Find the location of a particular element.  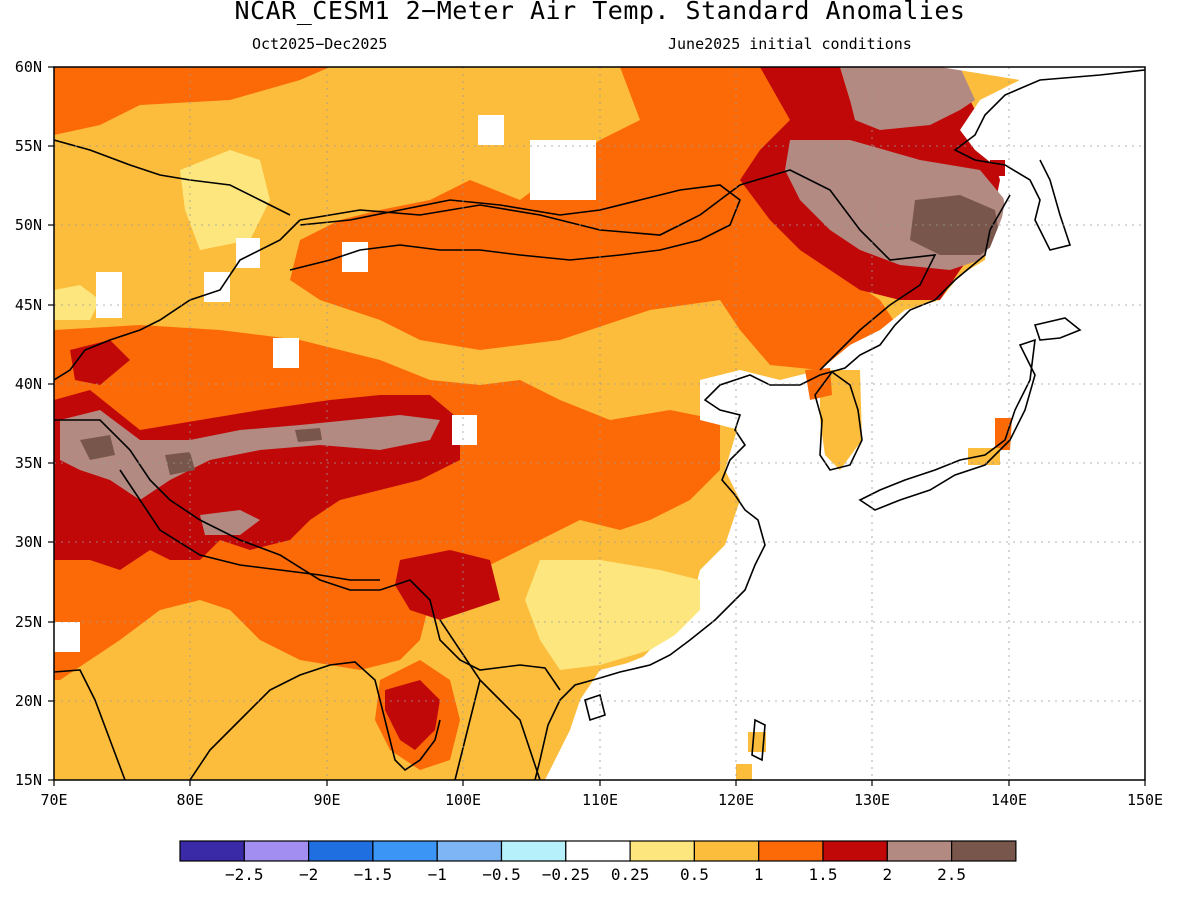

colorbar-label: −2 is located at coordinates (308, 874).